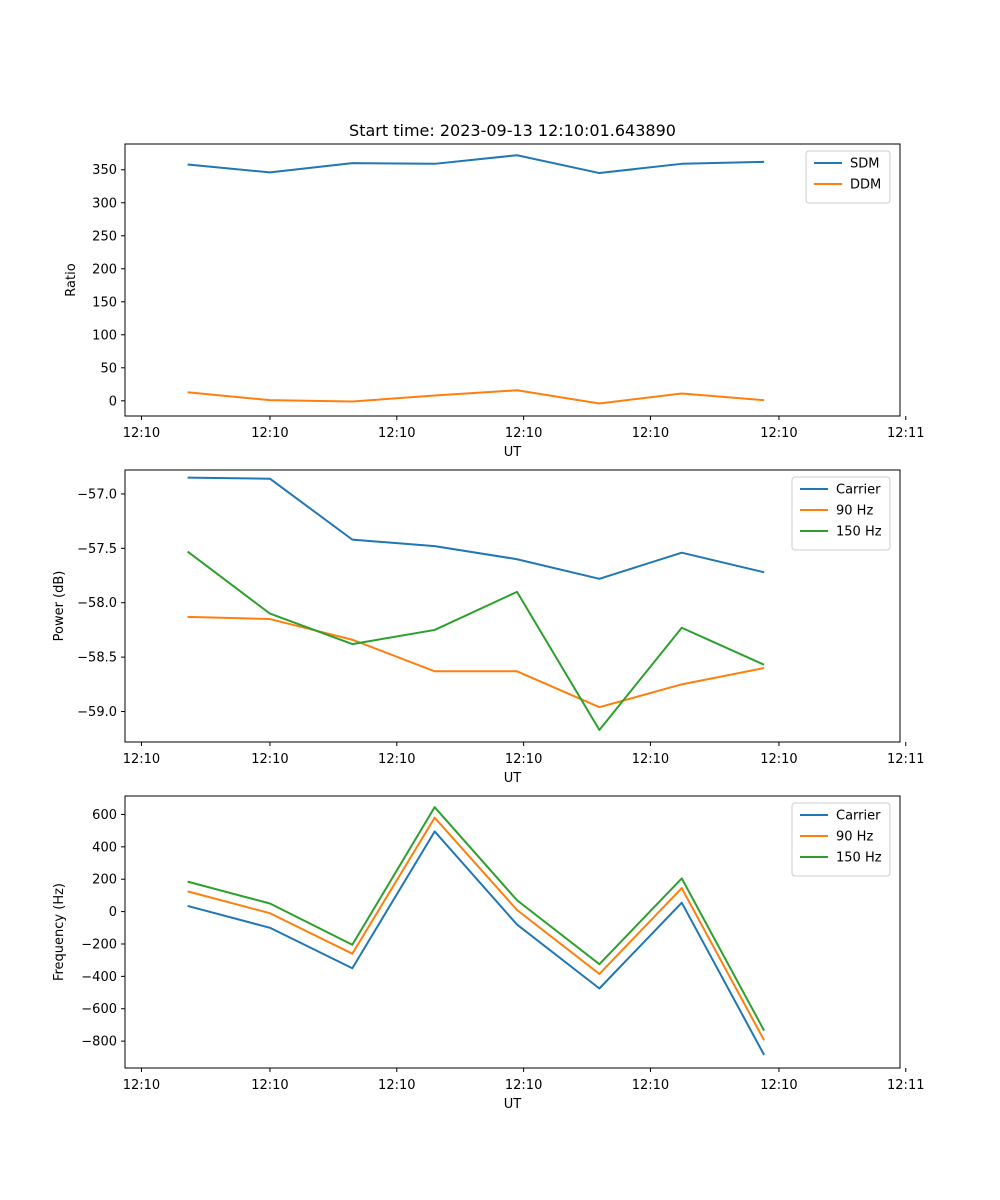 Image resolution: width=1000 pixels, height=1200 pixels. What do you see at coordinates (865, 185) in the screenshot?
I see `legend-label: DDM` at bounding box center [865, 185].